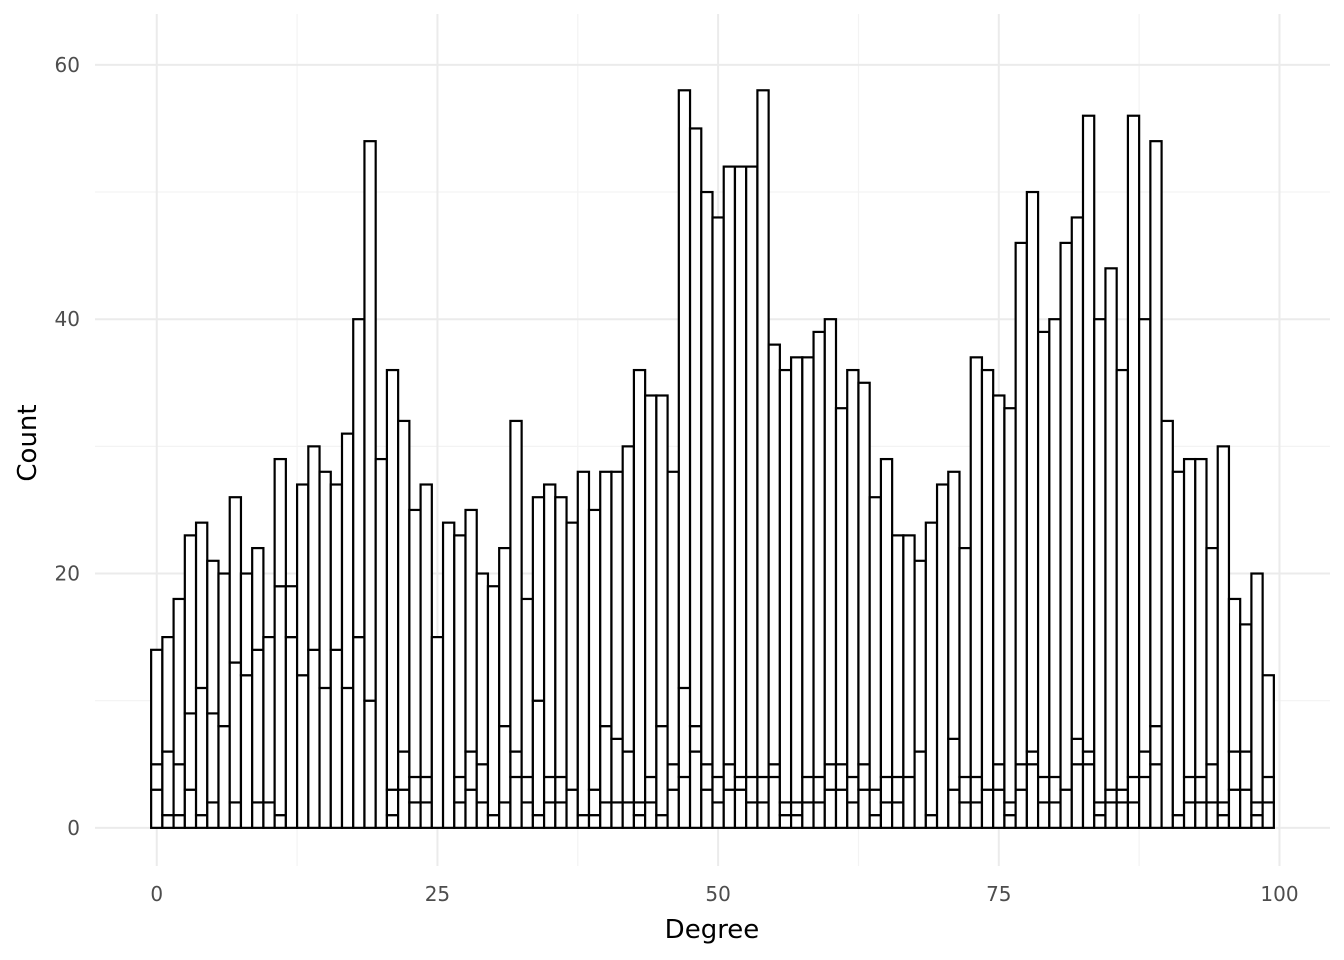  Describe the element at coordinates (67, 446) in the screenshot. I see `y-tick-labels: 0 20 40 60` at that location.